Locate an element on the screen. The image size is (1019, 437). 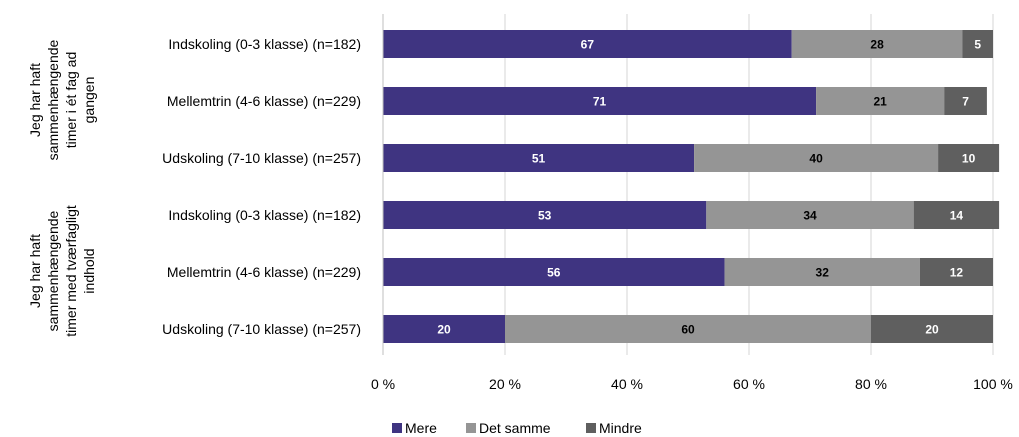
data-label: 28 is located at coordinates (877, 45).